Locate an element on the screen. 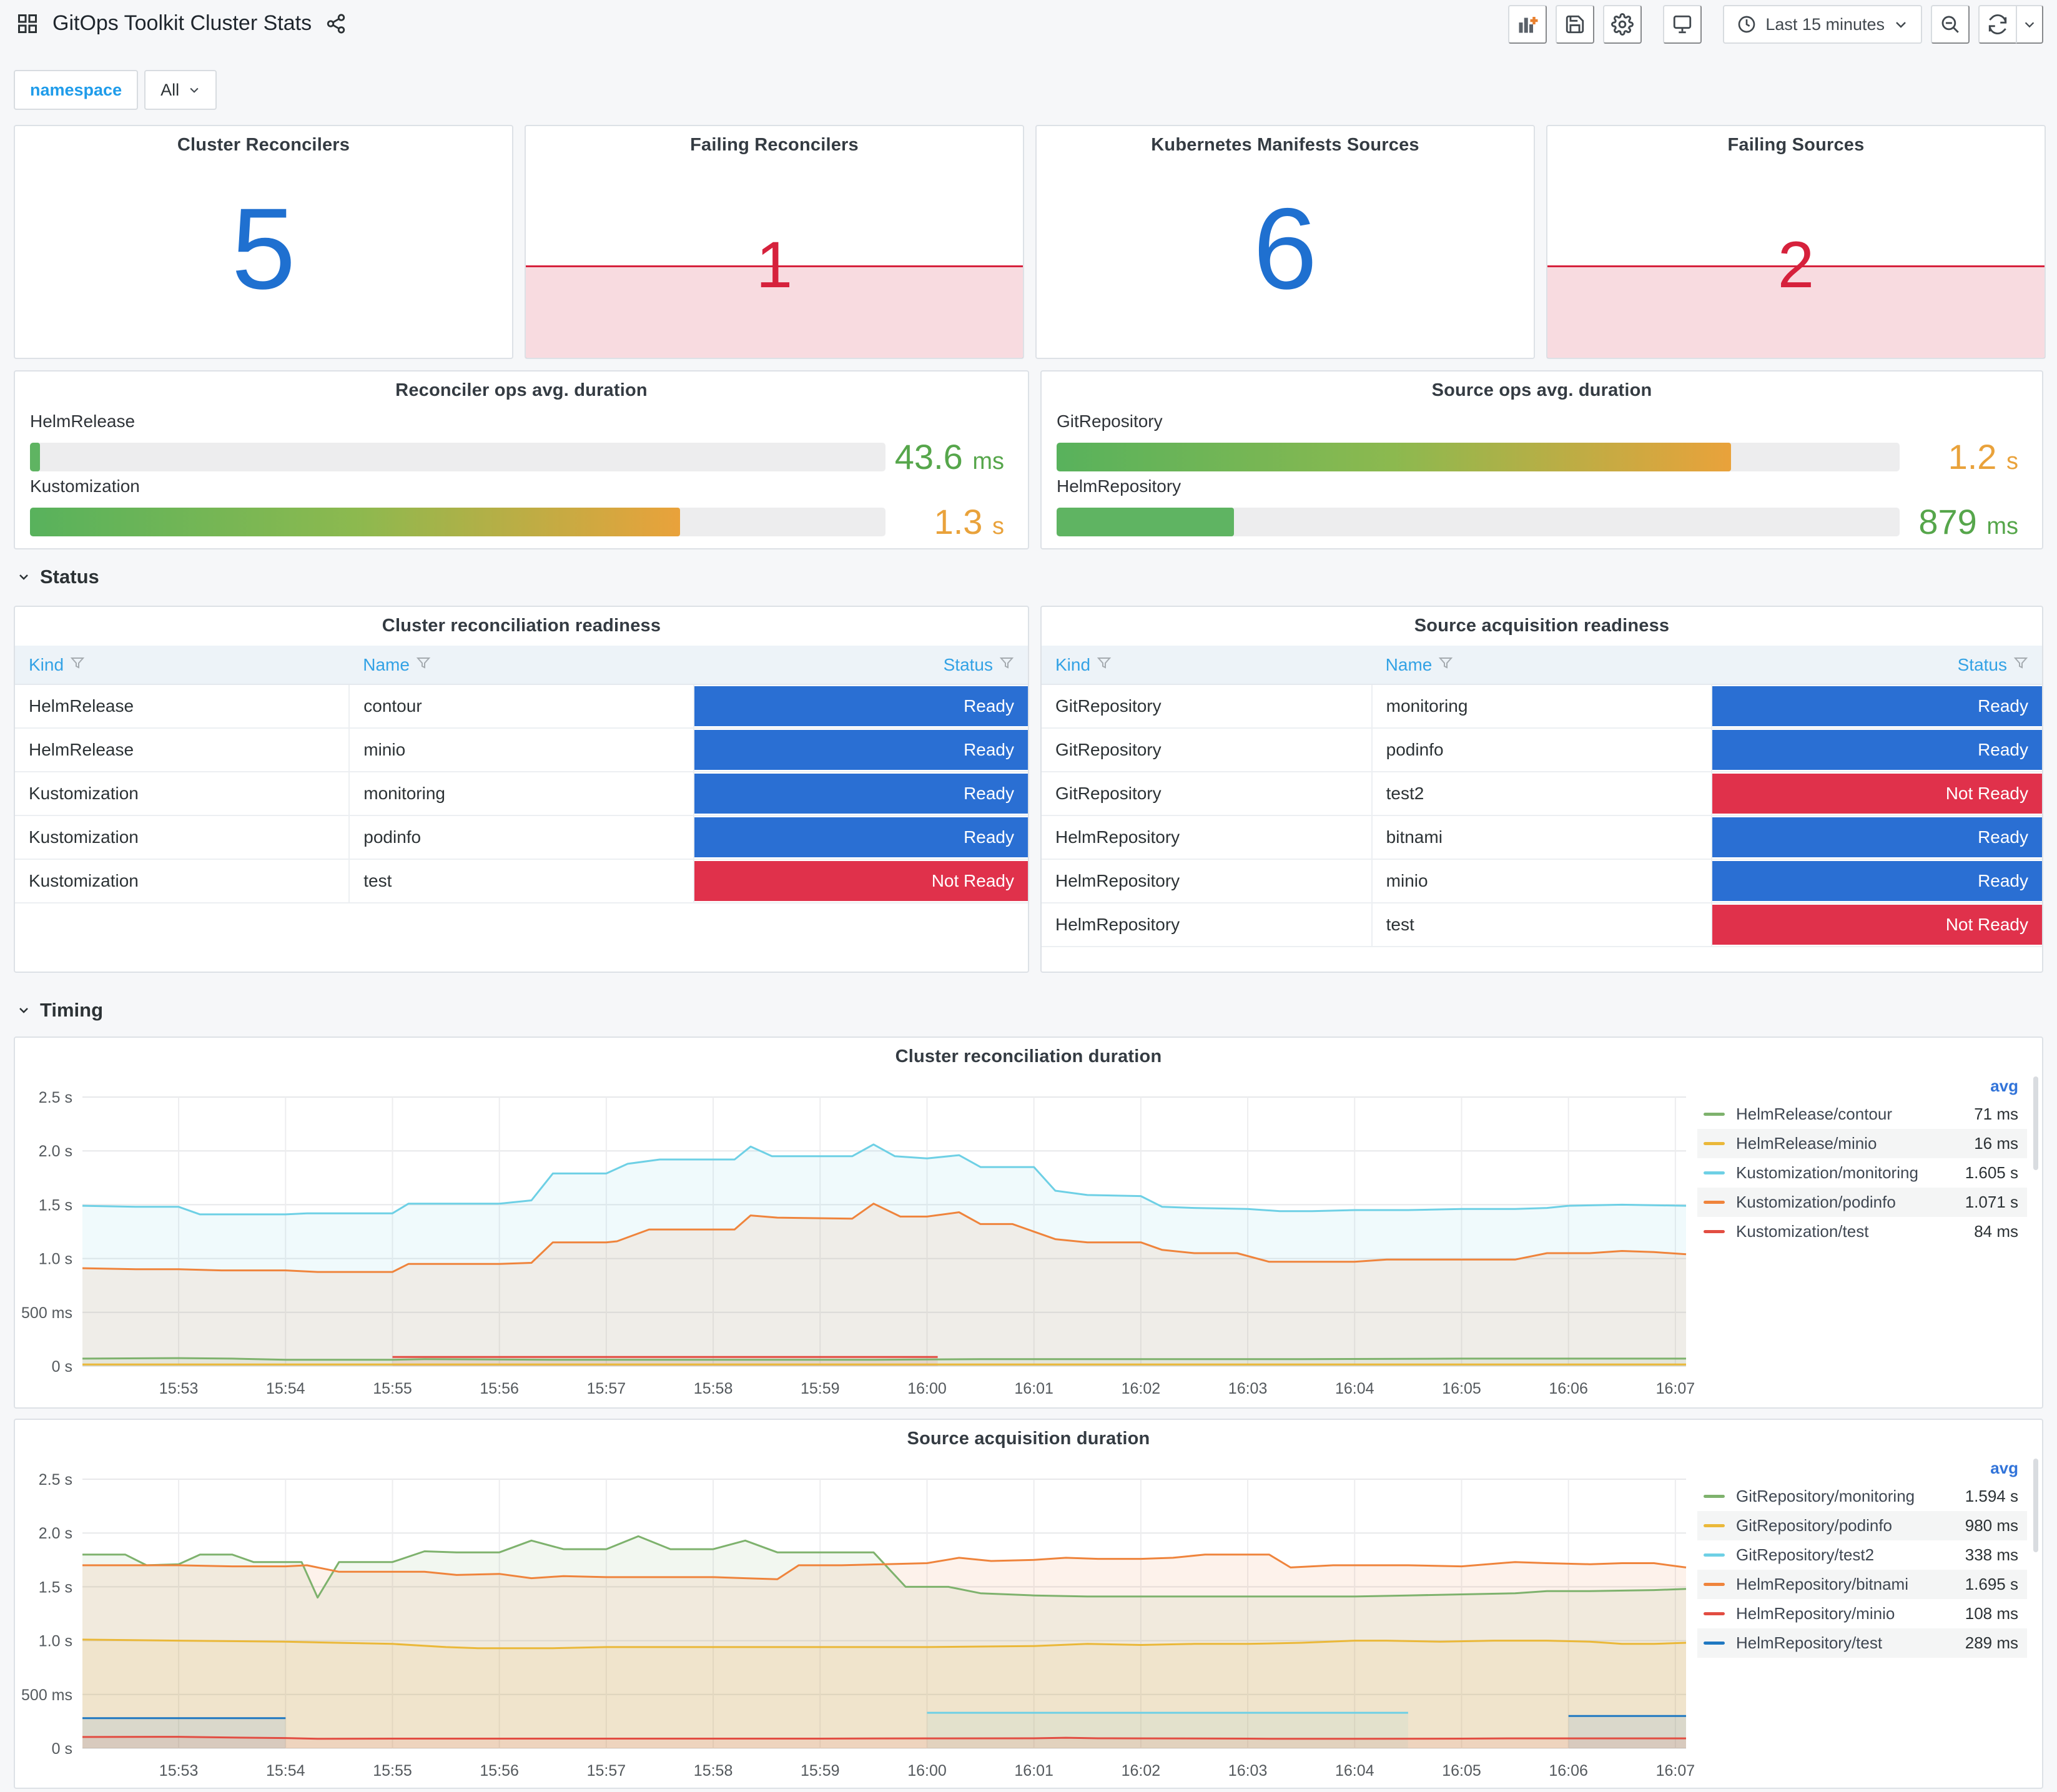 Image resolution: width=2057 pixels, height=1792 pixels. refresh-button is located at coordinates (1998, 24).